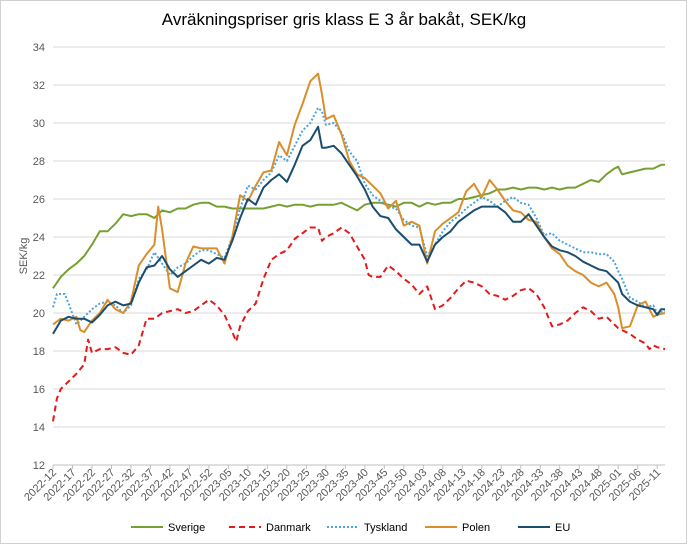 The image size is (687, 545). What do you see at coordinates (24, 256) in the screenshot?
I see `y-axis-label: SEK/kg` at bounding box center [24, 256].